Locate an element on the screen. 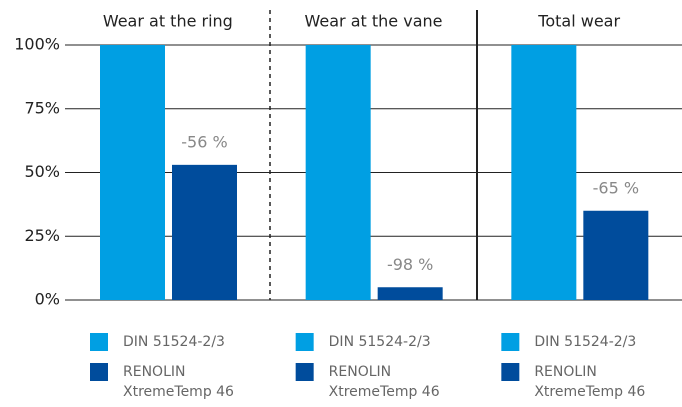  annotation: -65 % is located at coordinates (616, 187).